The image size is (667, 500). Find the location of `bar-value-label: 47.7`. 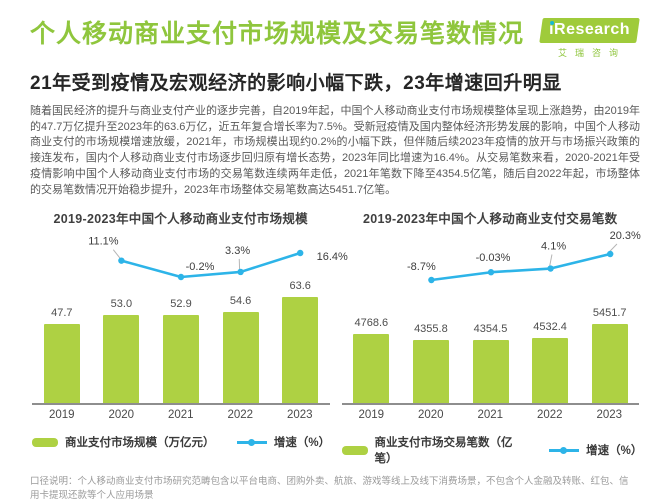

bar-value-label: 47.7 is located at coordinates (62, 312).